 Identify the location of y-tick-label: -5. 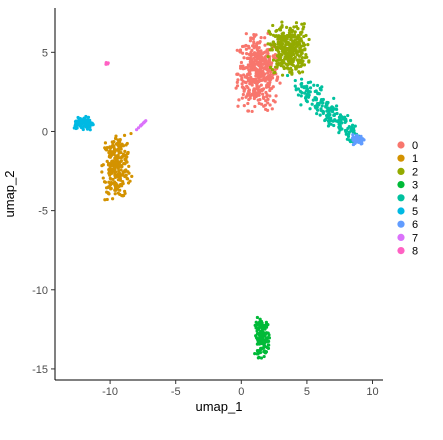
(43, 212).